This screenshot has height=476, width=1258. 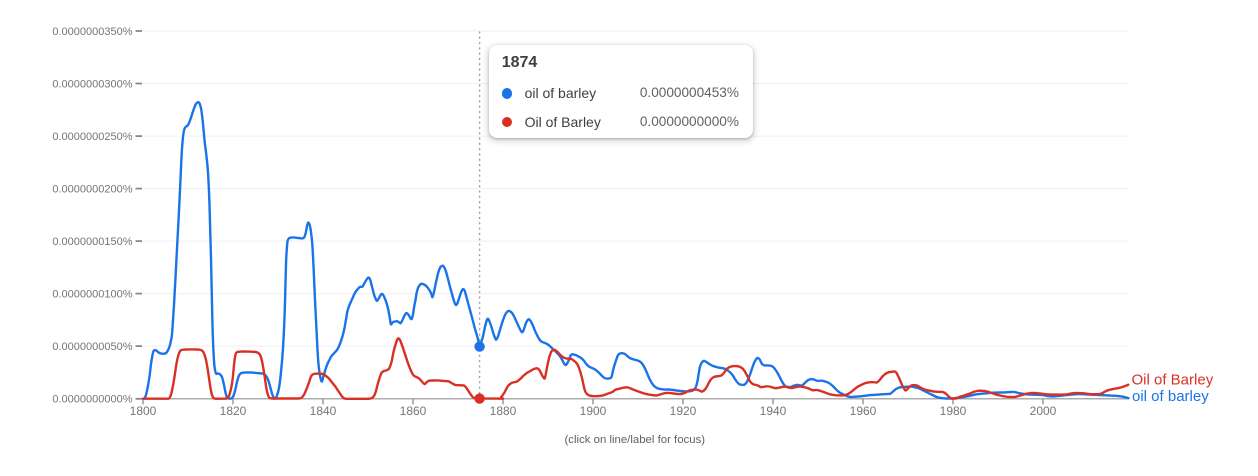 I want to click on svg-text: 0.0000000000%, so click(x=92, y=400).